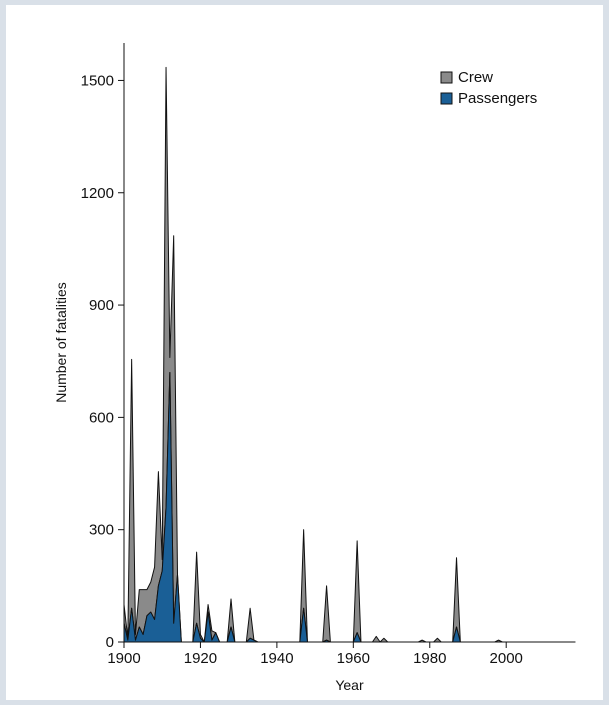 The image size is (609, 705). I want to click on y-tick-label: 600, so click(101, 417).